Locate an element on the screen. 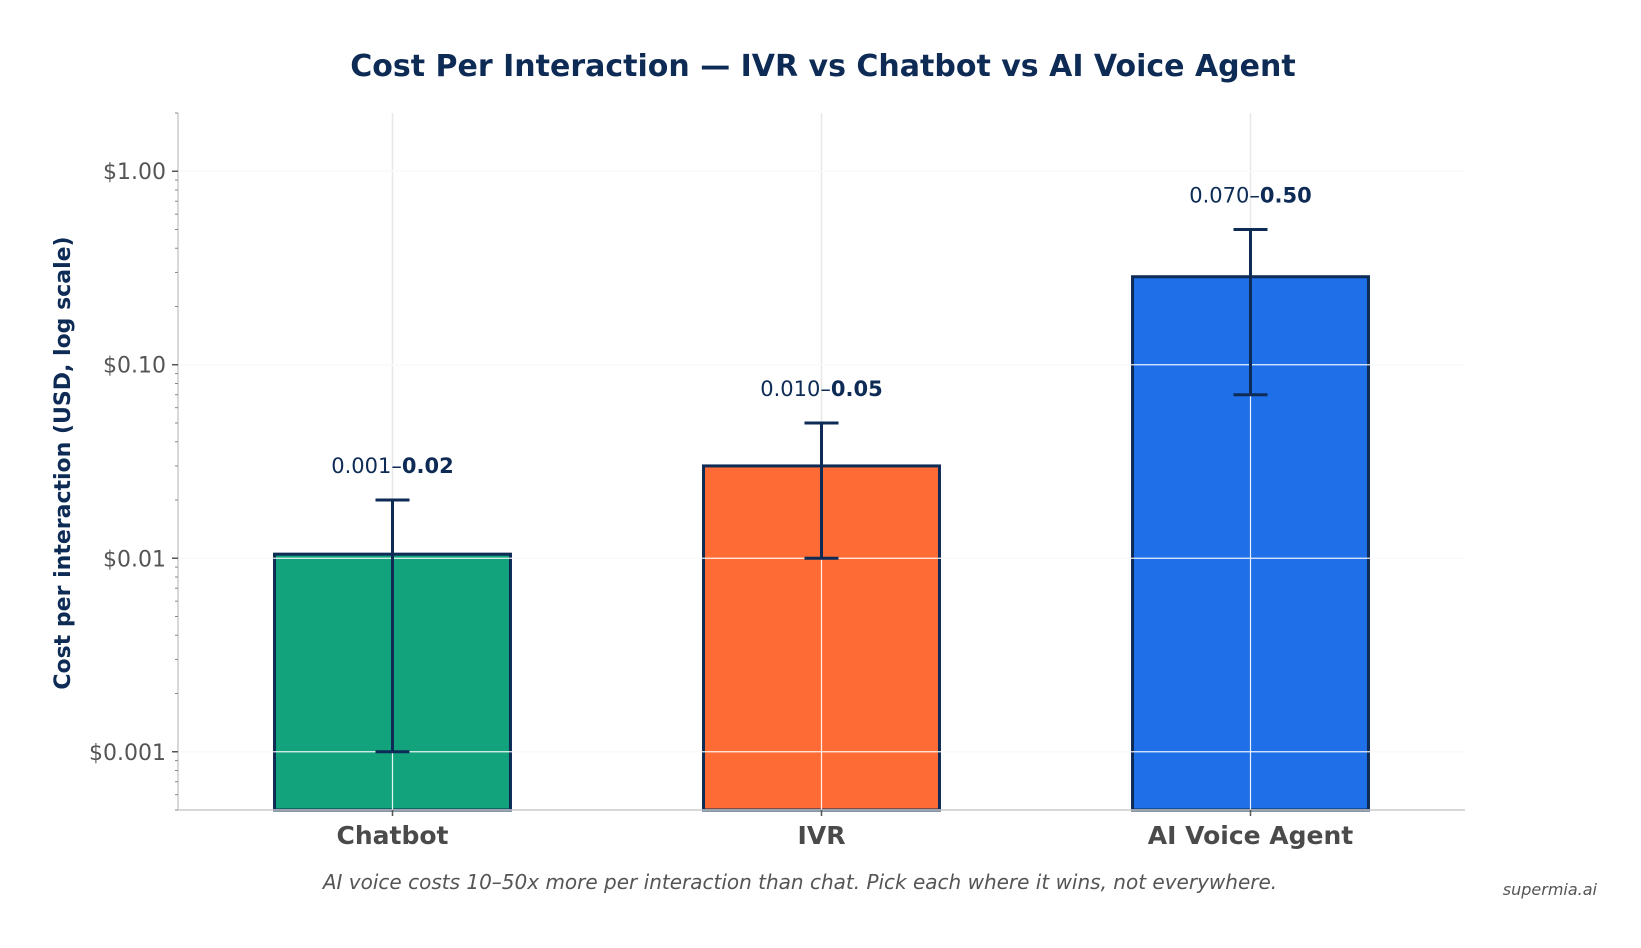 This screenshot has height=948, width=1641. x-tick-label: Chatbot is located at coordinates (393, 835).